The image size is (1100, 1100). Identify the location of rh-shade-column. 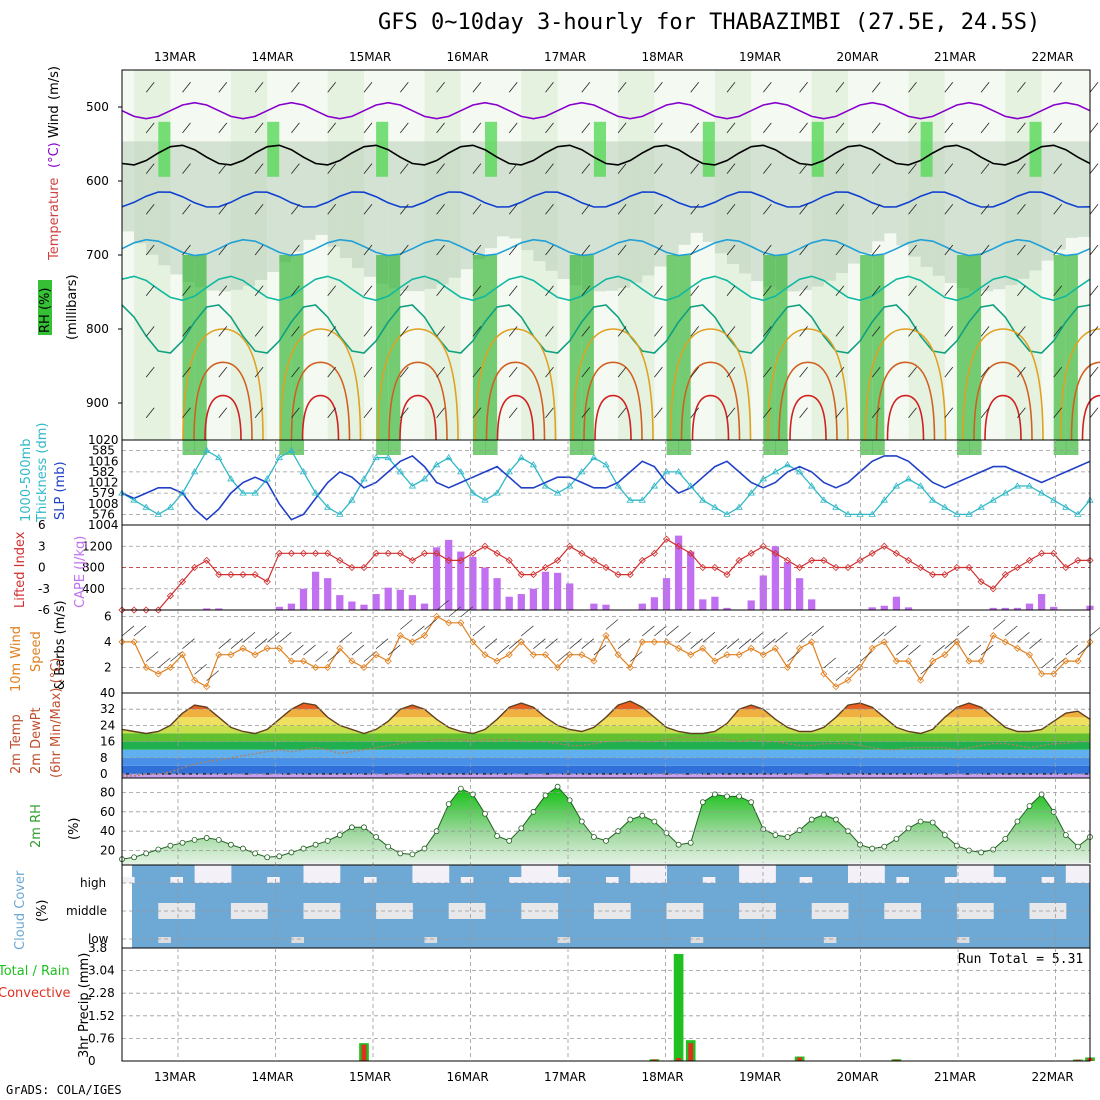
(503, 255).